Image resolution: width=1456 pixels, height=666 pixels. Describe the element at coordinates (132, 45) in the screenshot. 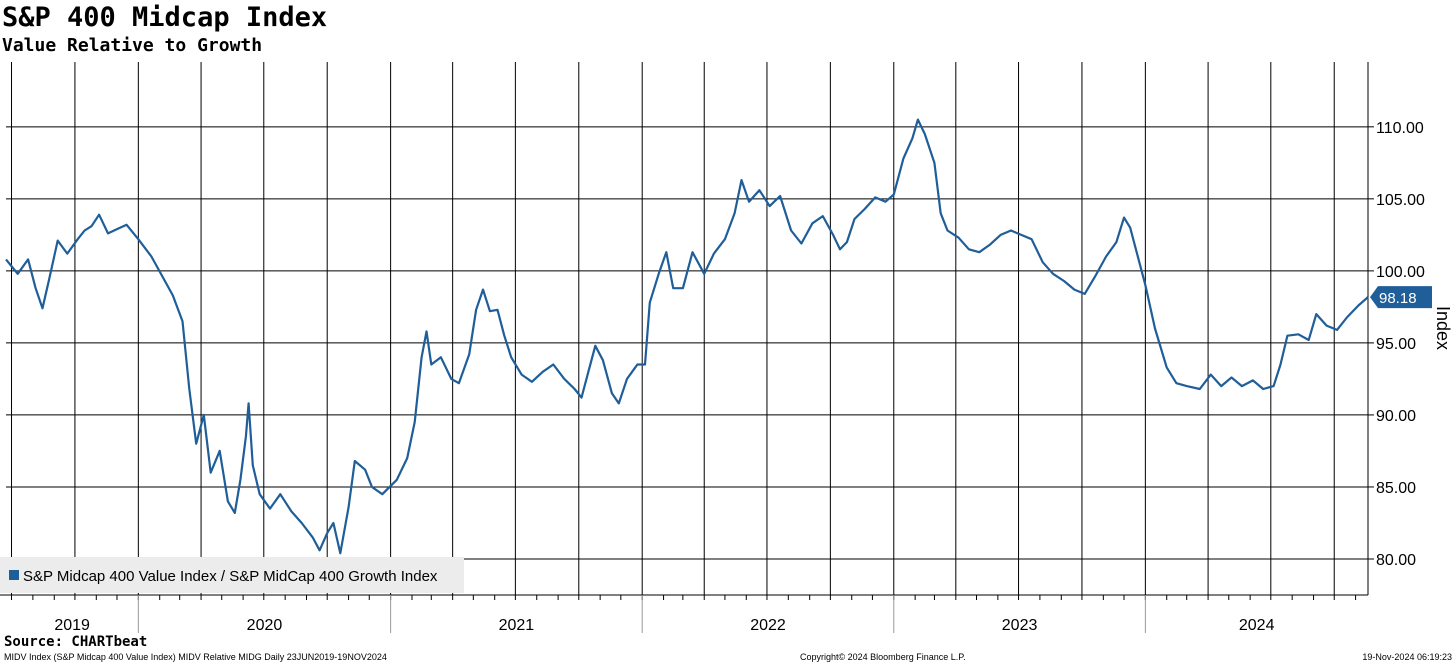

I see `chart-subtitle: Value Relative to Growth` at that location.